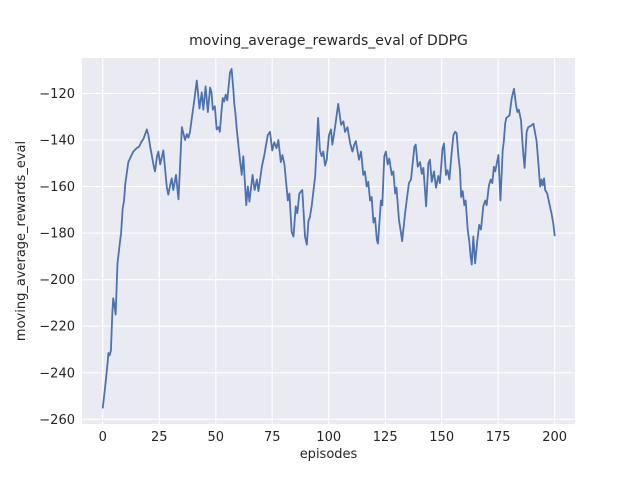 This screenshot has width=640, height=480. I want to click on x-tick-labels: 0 25 50 75 100 125 150 175 200, so click(333, 437).